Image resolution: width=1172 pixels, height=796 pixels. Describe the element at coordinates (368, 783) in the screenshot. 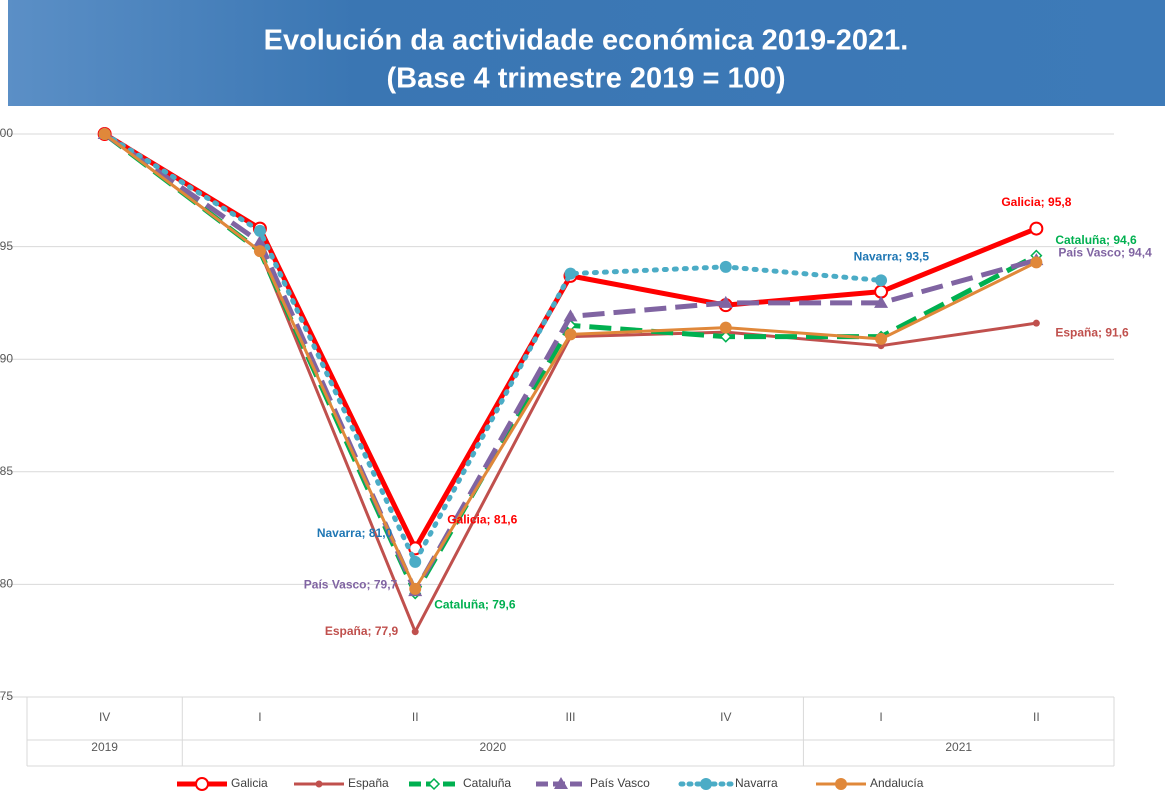

I see `legend-label: España` at that location.